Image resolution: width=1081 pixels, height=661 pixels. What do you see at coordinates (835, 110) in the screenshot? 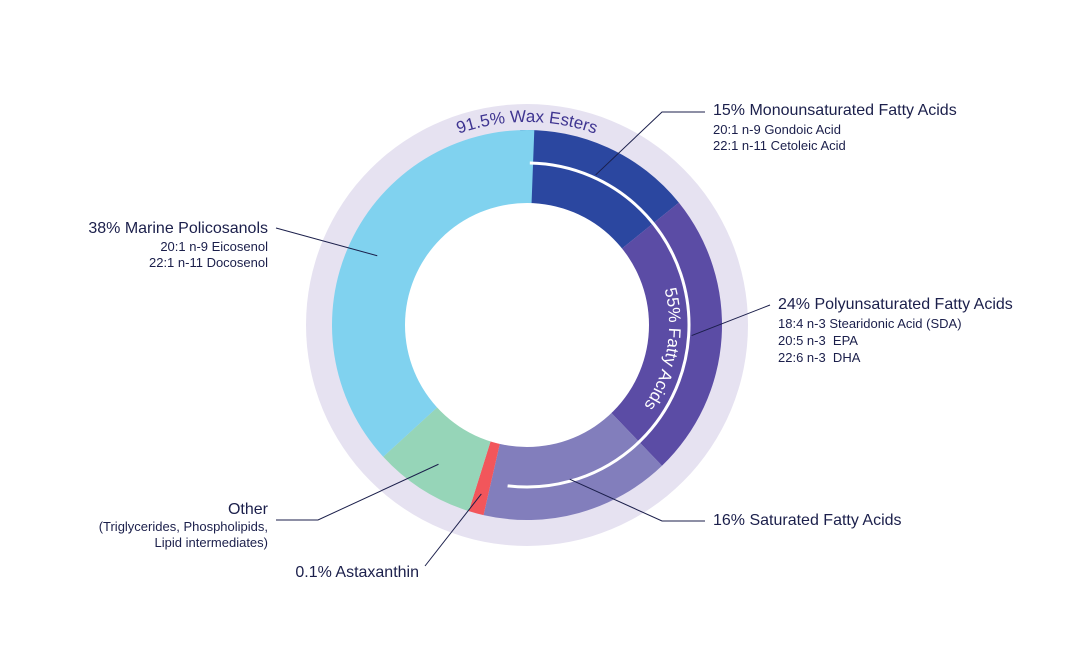
I see `label-mufa-title: 15% Monounsaturated Fatty Acids` at bounding box center [835, 110].